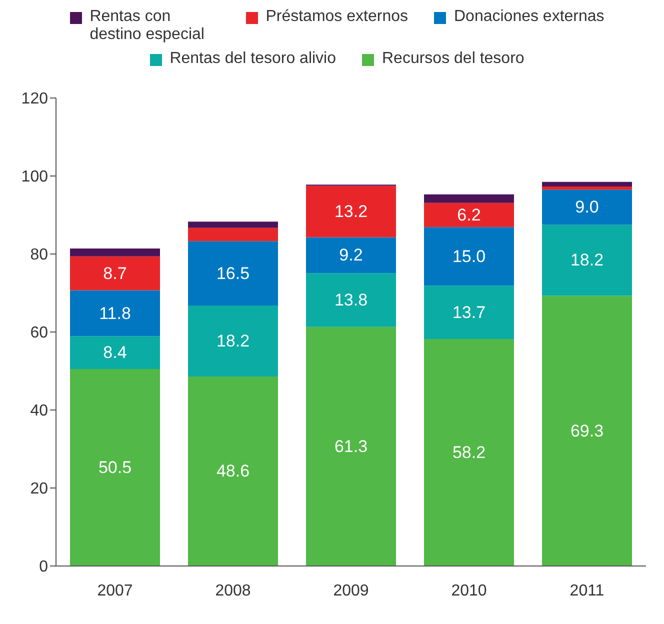 This screenshot has height=624, width=664. I want to click on data-label: 61.3, so click(351, 446).